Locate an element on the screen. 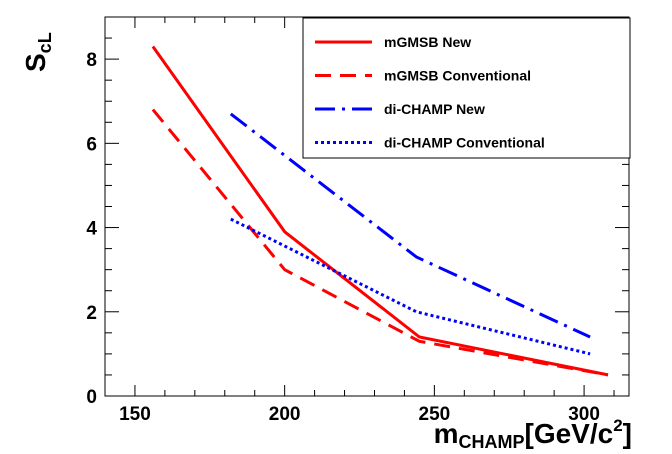 The image size is (672, 454). x-tick-labels: 150 200 250 300 is located at coordinates (359, 414).